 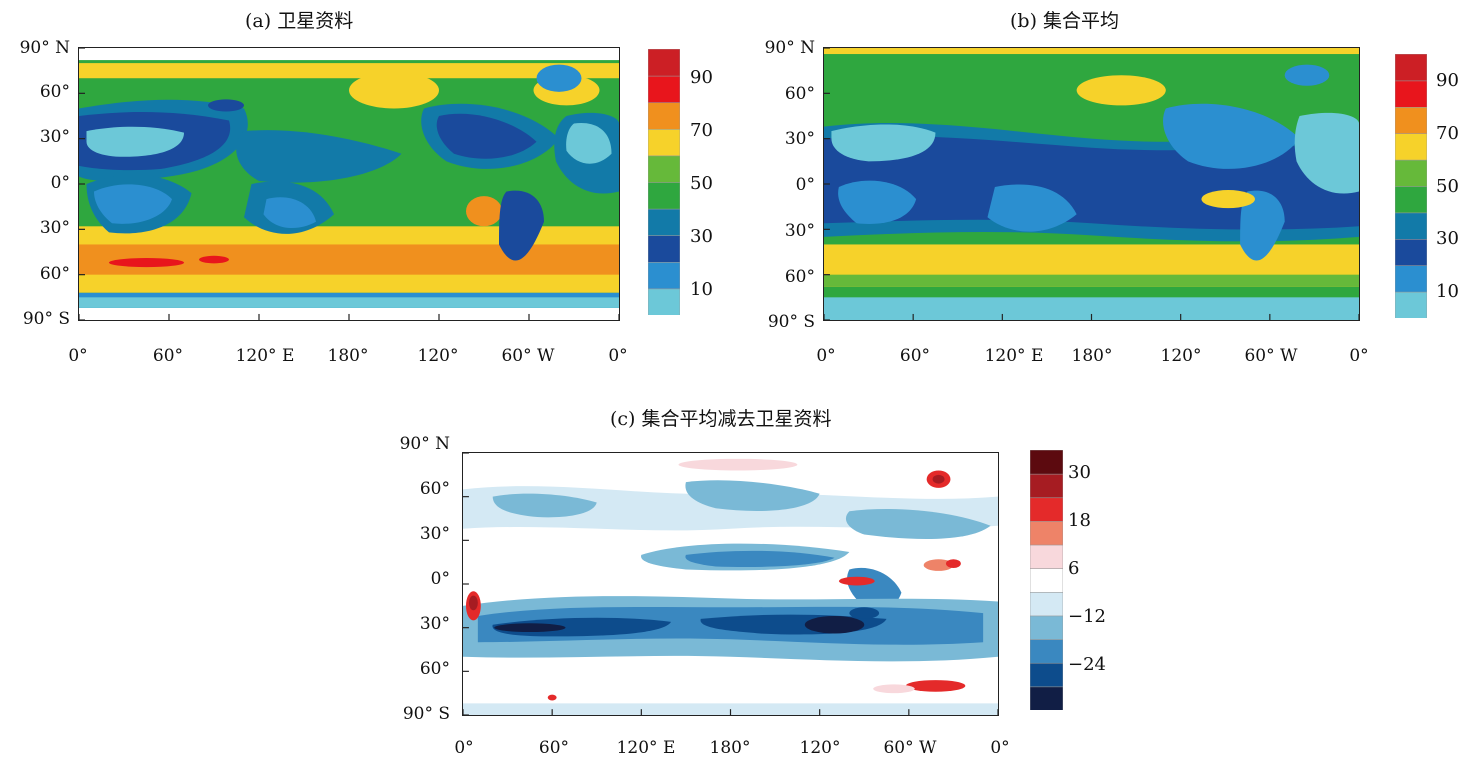 I want to click on map-ensemble-mean, so click(x=1091, y=184).